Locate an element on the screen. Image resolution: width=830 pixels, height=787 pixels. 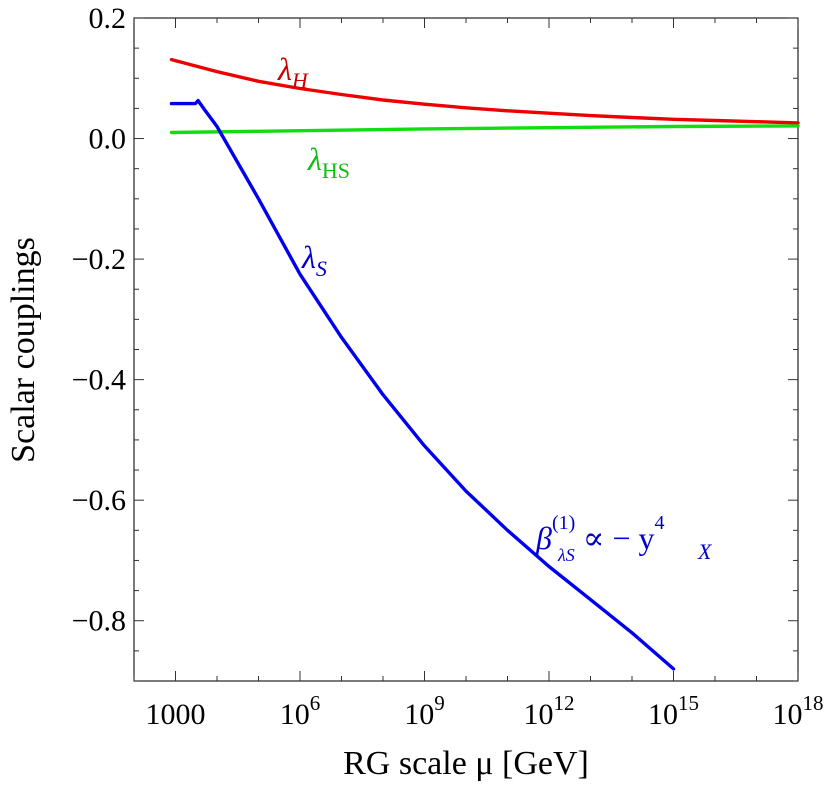
x-tick-label: 10¹⁸ is located at coordinates (798, 711).